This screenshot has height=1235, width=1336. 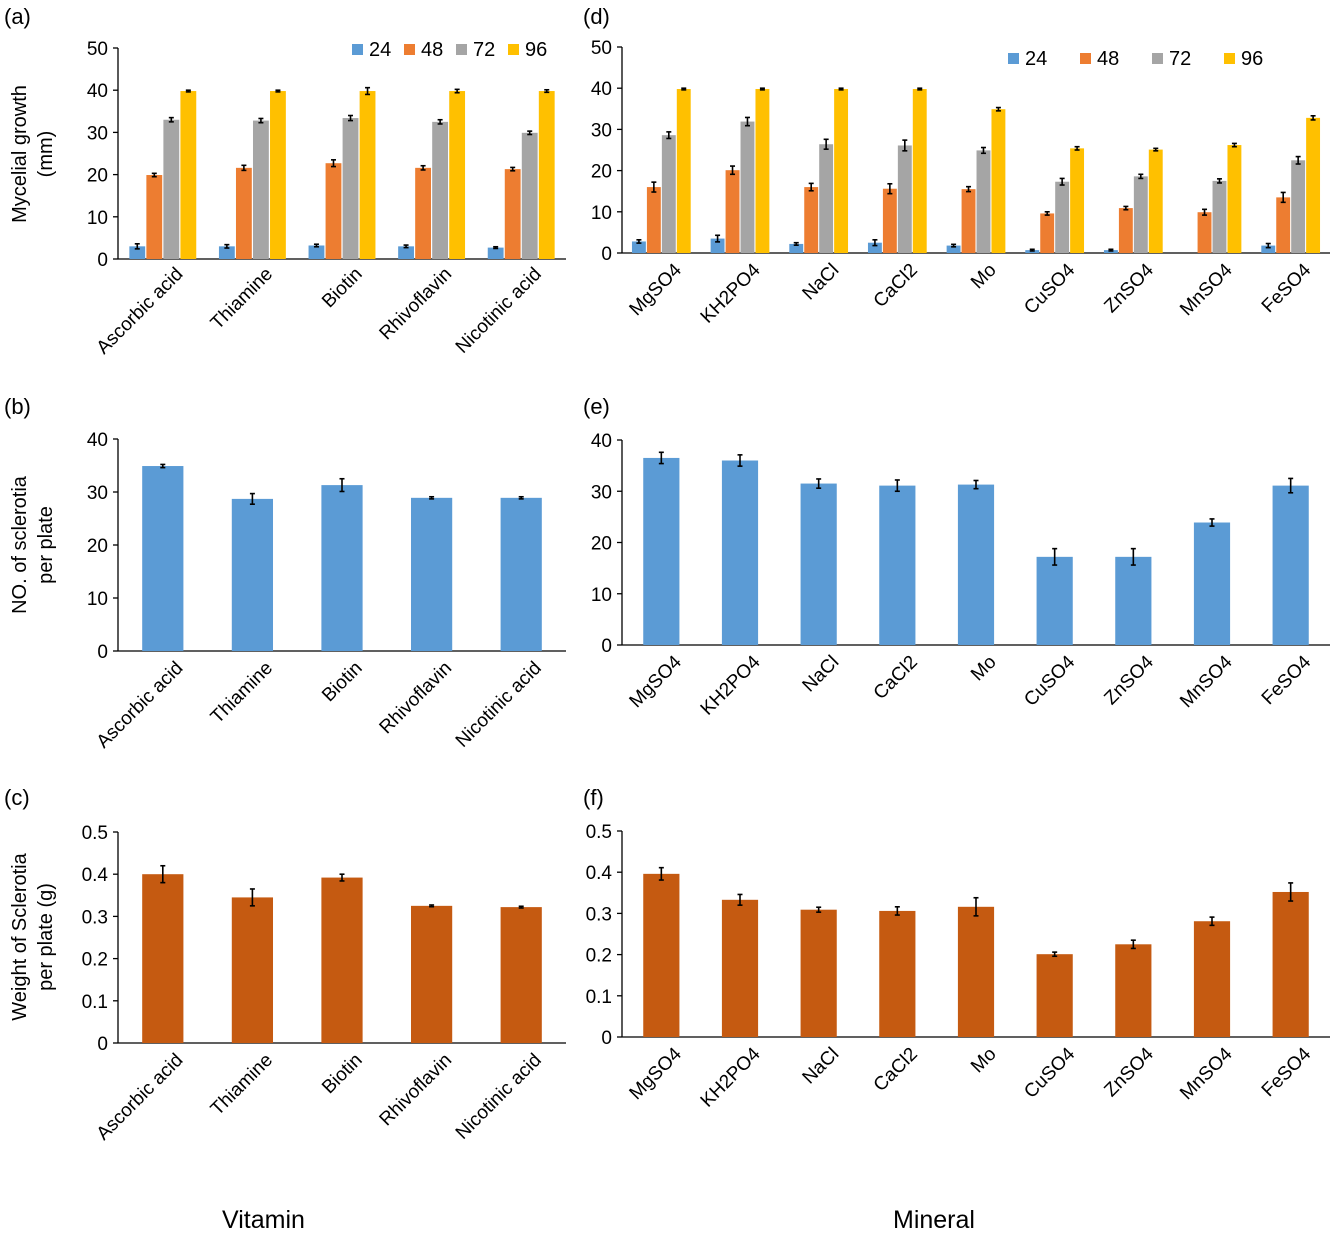 I want to click on y-axis-label: Mycelial growth, so click(x=20, y=154).